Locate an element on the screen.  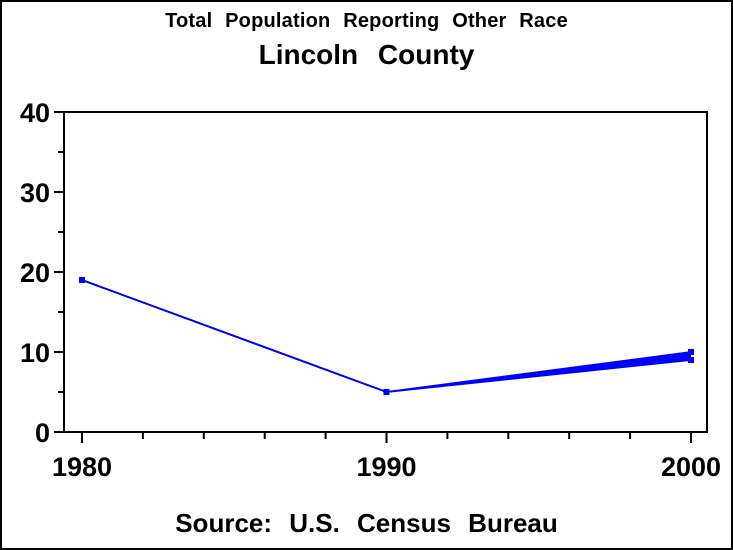
x-tick-label: 2000 is located at coordinates (691, 467).